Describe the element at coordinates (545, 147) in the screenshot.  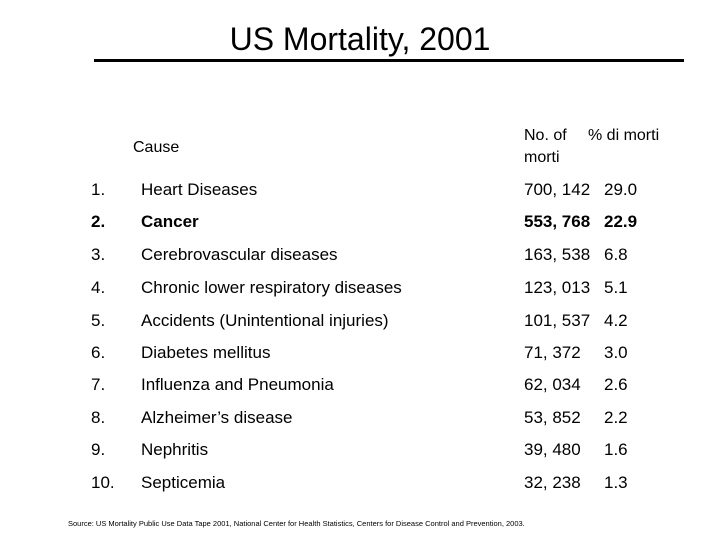
I see `header-number: No. of morti` at that location.